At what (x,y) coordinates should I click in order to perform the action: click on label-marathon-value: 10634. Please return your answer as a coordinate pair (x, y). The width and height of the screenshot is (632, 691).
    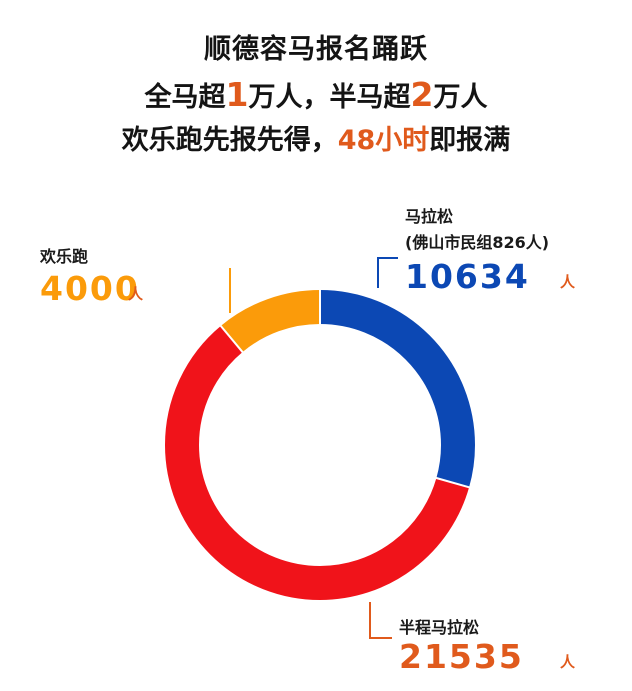
    Looking at the image, I should click on (467, 276).